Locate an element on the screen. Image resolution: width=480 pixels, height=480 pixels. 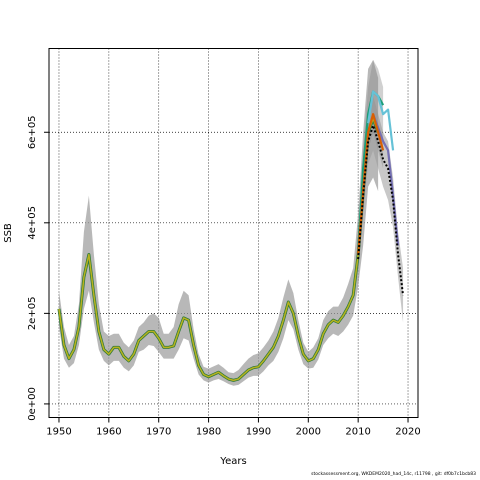
y-tick-label-3: 6e+05 is located at coordinates (32, 132).